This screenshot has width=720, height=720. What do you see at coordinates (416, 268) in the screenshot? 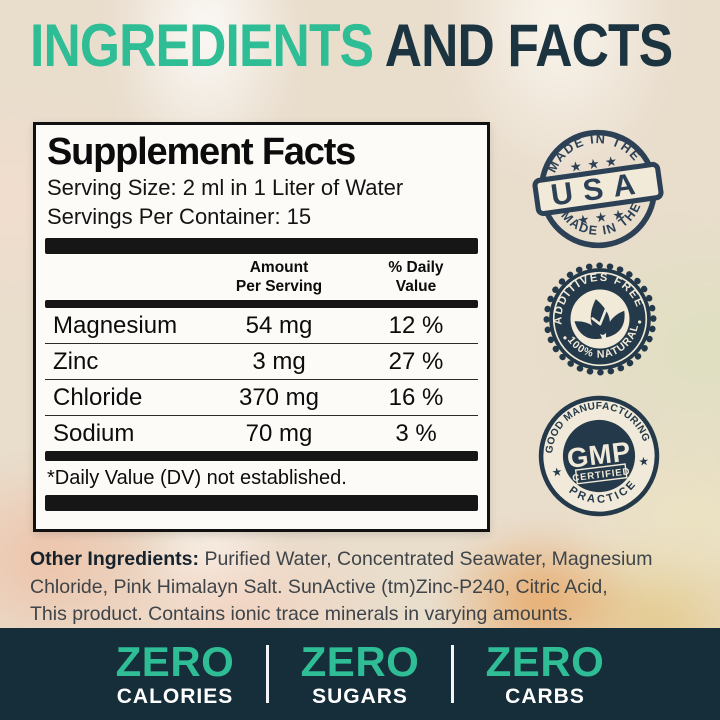
I see `header-dv-line1: % Daily` at bounding box center [416, 268].